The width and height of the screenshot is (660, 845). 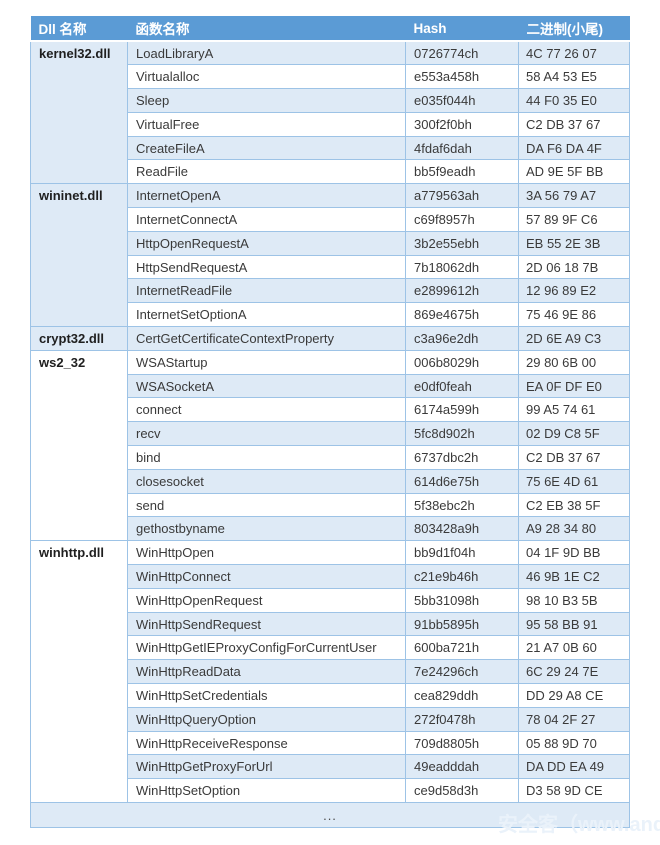 I want to click on binary-cell: 46 9B 1E C2, so click(x=574, y=576).